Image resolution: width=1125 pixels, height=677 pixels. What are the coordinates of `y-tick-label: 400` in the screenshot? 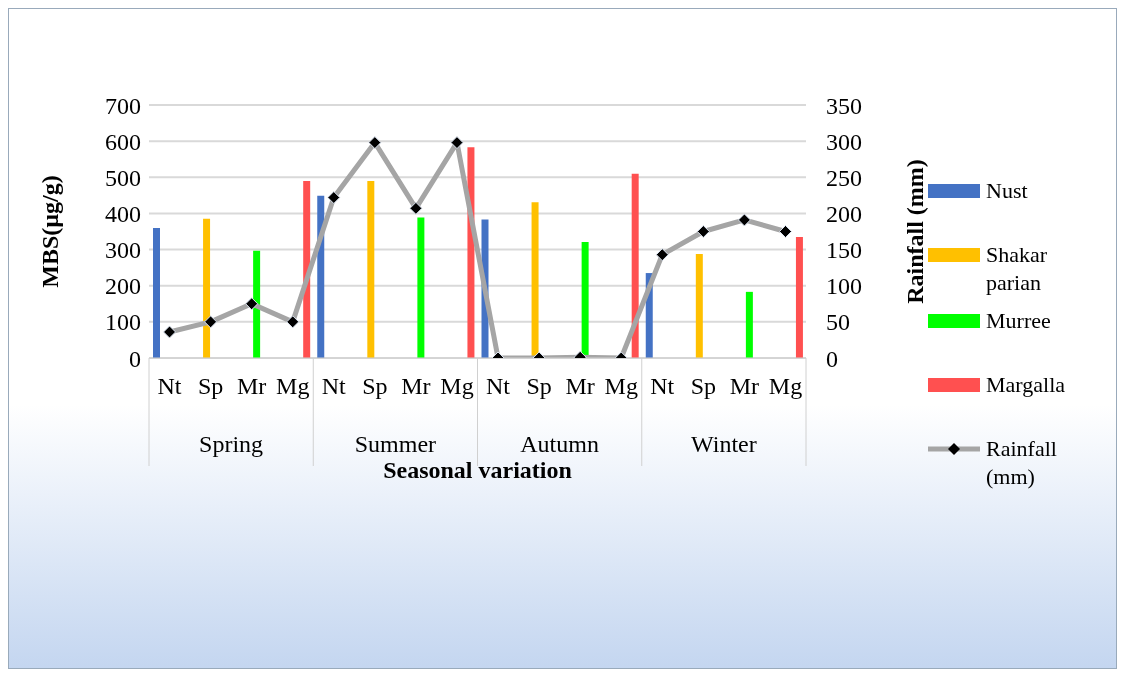 It's located at (123, 213).